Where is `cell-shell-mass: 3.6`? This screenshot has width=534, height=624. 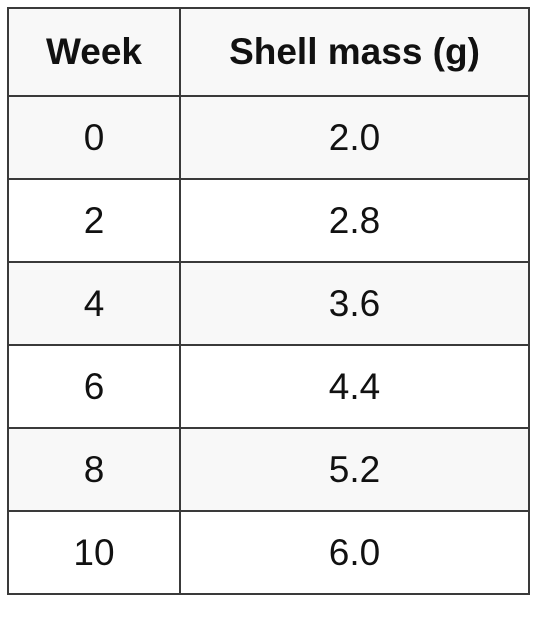 cell-shell-mass: 3.6 is located at coordinates (354, 303).